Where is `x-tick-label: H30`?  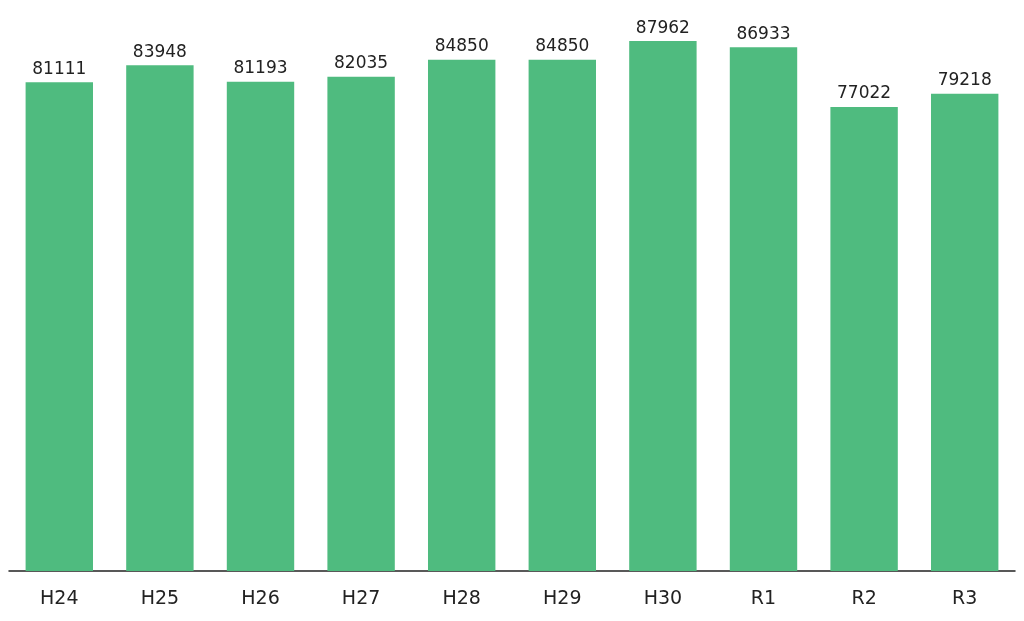 x-tick-label: H30 is located at coordinates (663, 596).